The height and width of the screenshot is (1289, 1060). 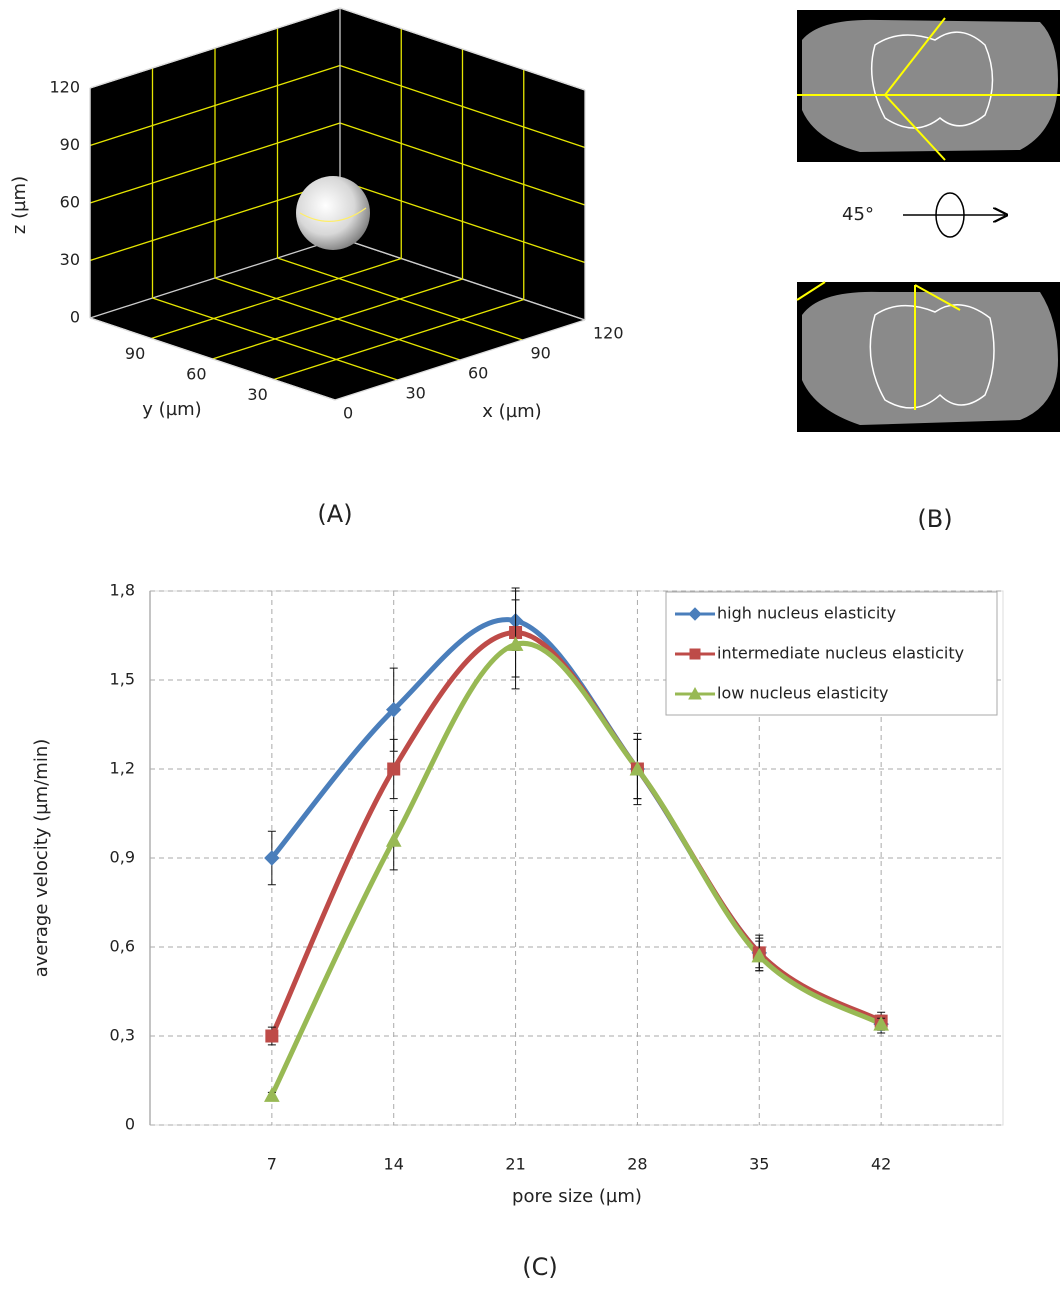 What do you see at coordinates (171, 409) in the screenshot?
I see `y-axis-label: y (µm)` at bounding box center [171, 409].